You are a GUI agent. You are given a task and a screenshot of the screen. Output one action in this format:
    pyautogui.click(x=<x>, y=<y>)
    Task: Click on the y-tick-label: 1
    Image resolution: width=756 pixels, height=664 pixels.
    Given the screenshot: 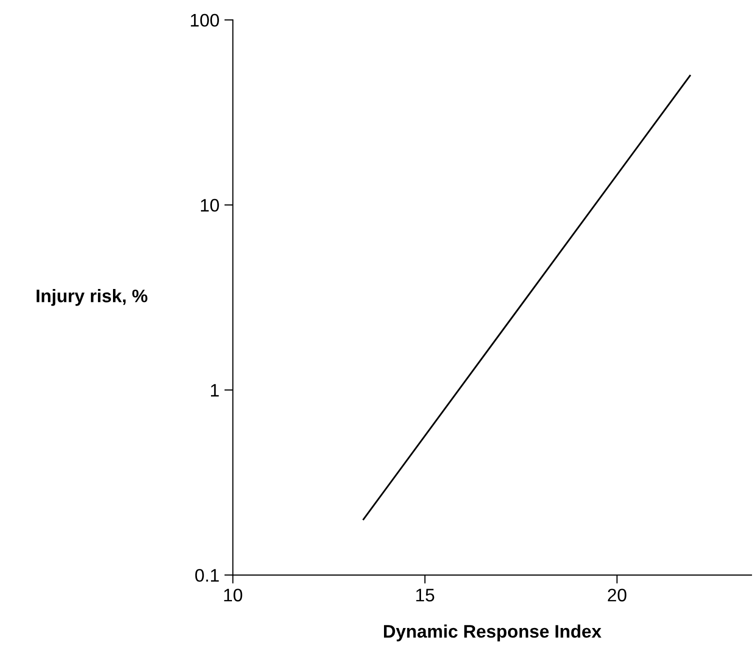 What is the action you would take?
    pyautogui.click(x=214, y=390)
    